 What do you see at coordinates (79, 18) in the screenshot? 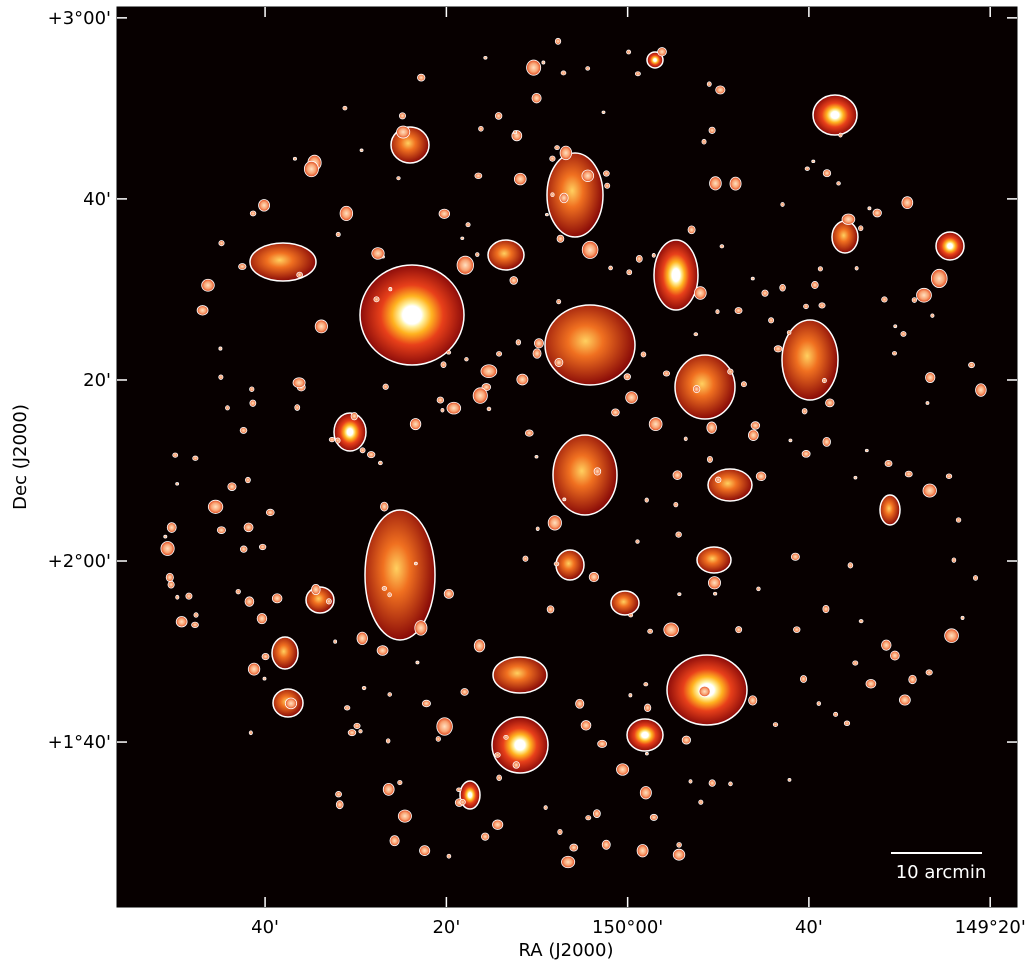
I see `y-tick-label: +3°00'` at bounding box center [79, 18].